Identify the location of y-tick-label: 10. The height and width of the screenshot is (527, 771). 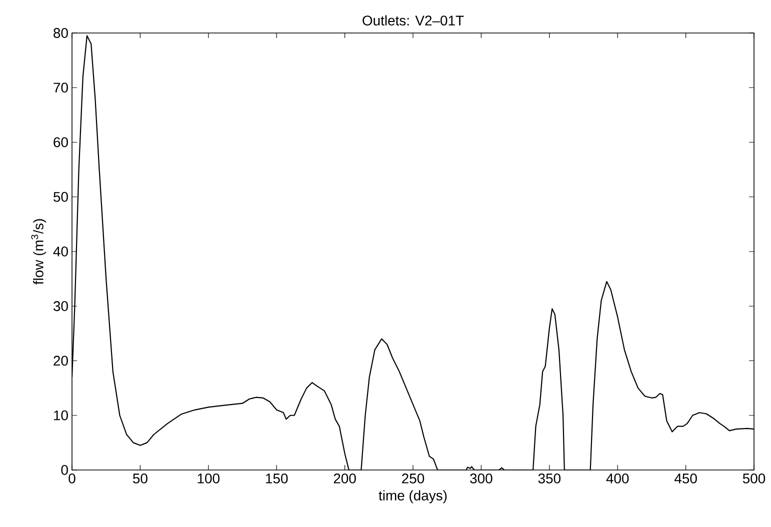
(61, 415).